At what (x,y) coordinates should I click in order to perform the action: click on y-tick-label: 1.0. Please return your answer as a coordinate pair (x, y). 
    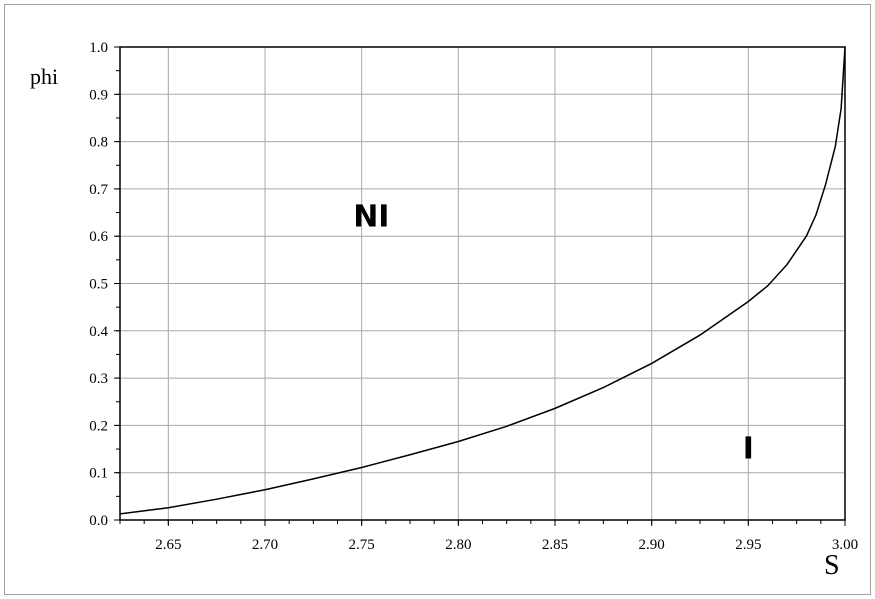
    Looking at the image, I should click on (98, 48).